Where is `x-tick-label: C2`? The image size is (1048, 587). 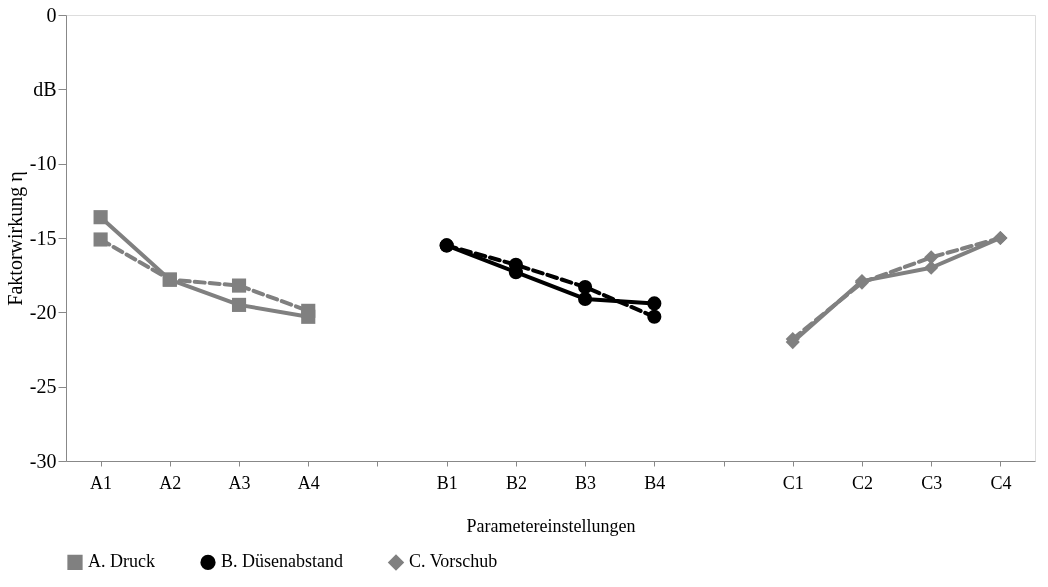 x-tick-label: C2 is located at coordinates (862, 482).